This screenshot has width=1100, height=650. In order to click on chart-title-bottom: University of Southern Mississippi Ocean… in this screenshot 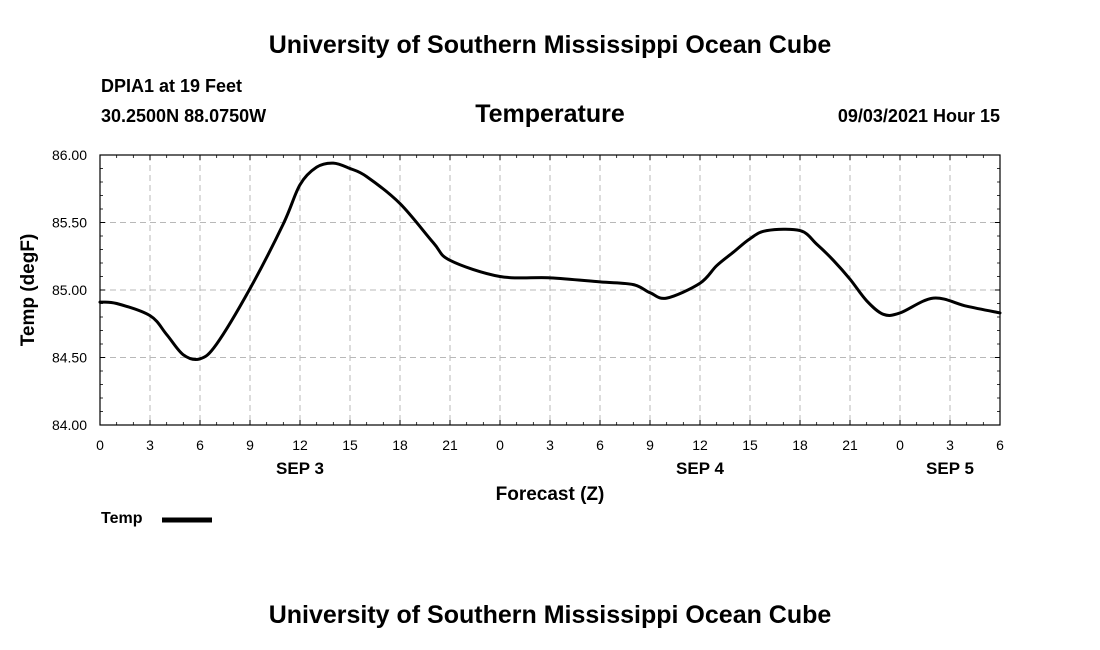, I will do `click(550, 615)`.